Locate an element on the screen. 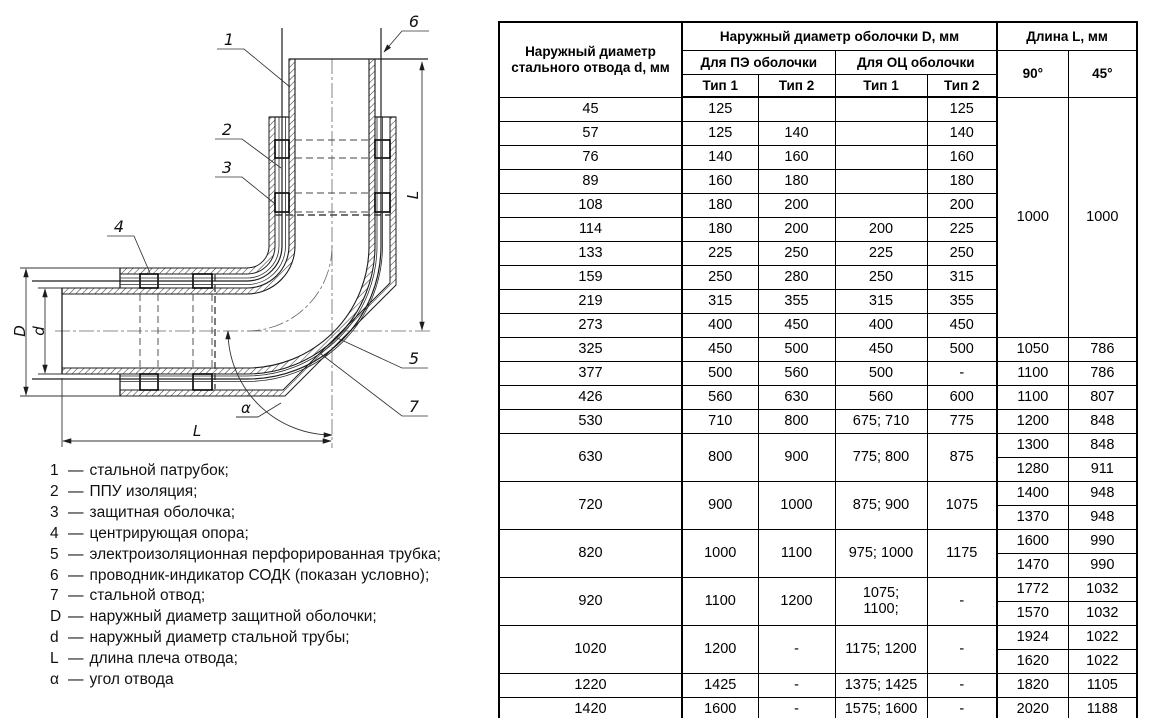 This screenshot has height=718, width=1164. cell-l90: 1772 is located at coordinates (1032, 589).